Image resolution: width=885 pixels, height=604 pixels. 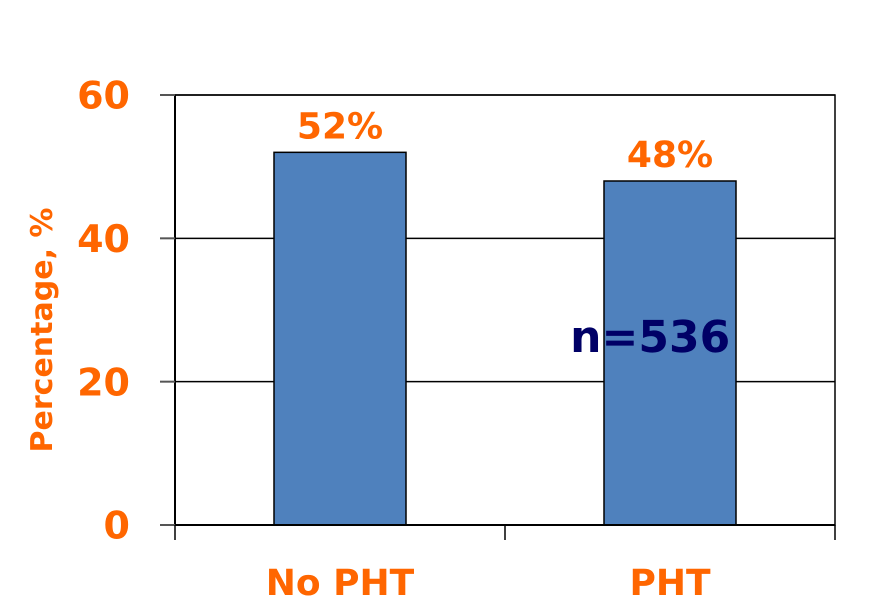 I want to click on x-tick-label: PHT, so click(x=670, y=583).